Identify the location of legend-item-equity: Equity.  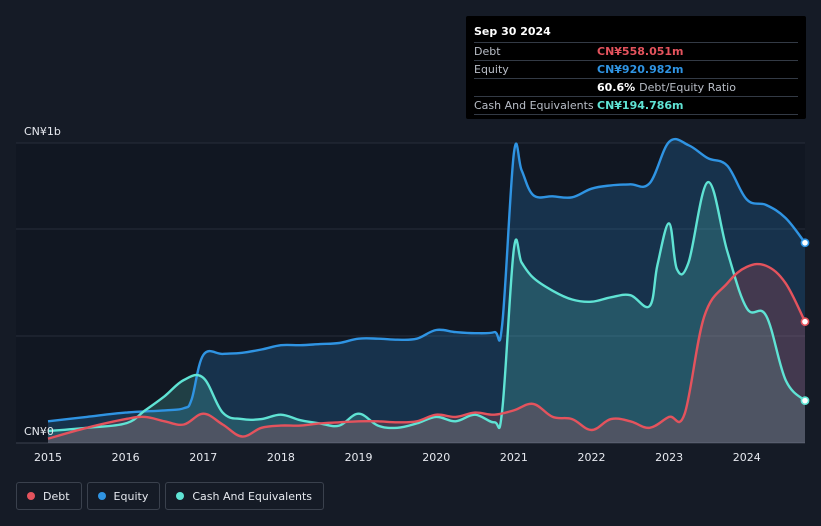
(123, 496).